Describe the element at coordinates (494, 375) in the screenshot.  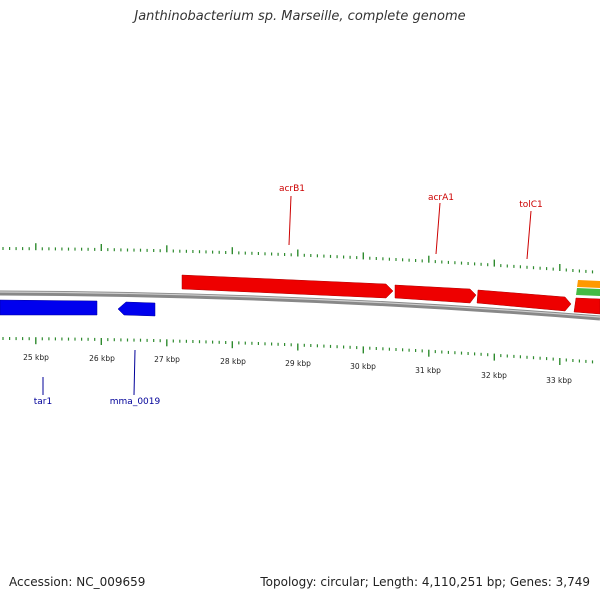
I see `scale-label: 32 kbp` at that location.